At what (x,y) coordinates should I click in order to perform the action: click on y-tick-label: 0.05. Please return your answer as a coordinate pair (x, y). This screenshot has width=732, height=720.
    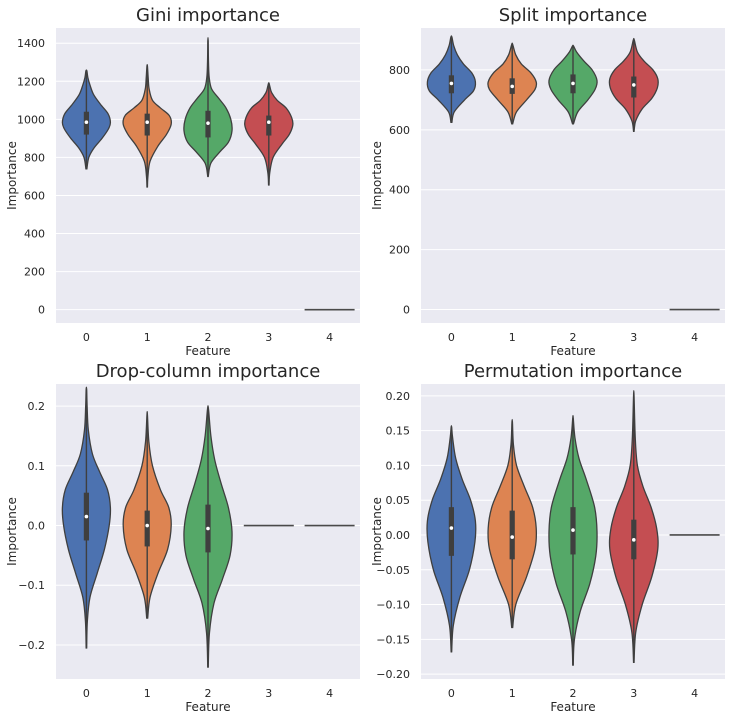
    Looking at the image, I should click on (398, 500).